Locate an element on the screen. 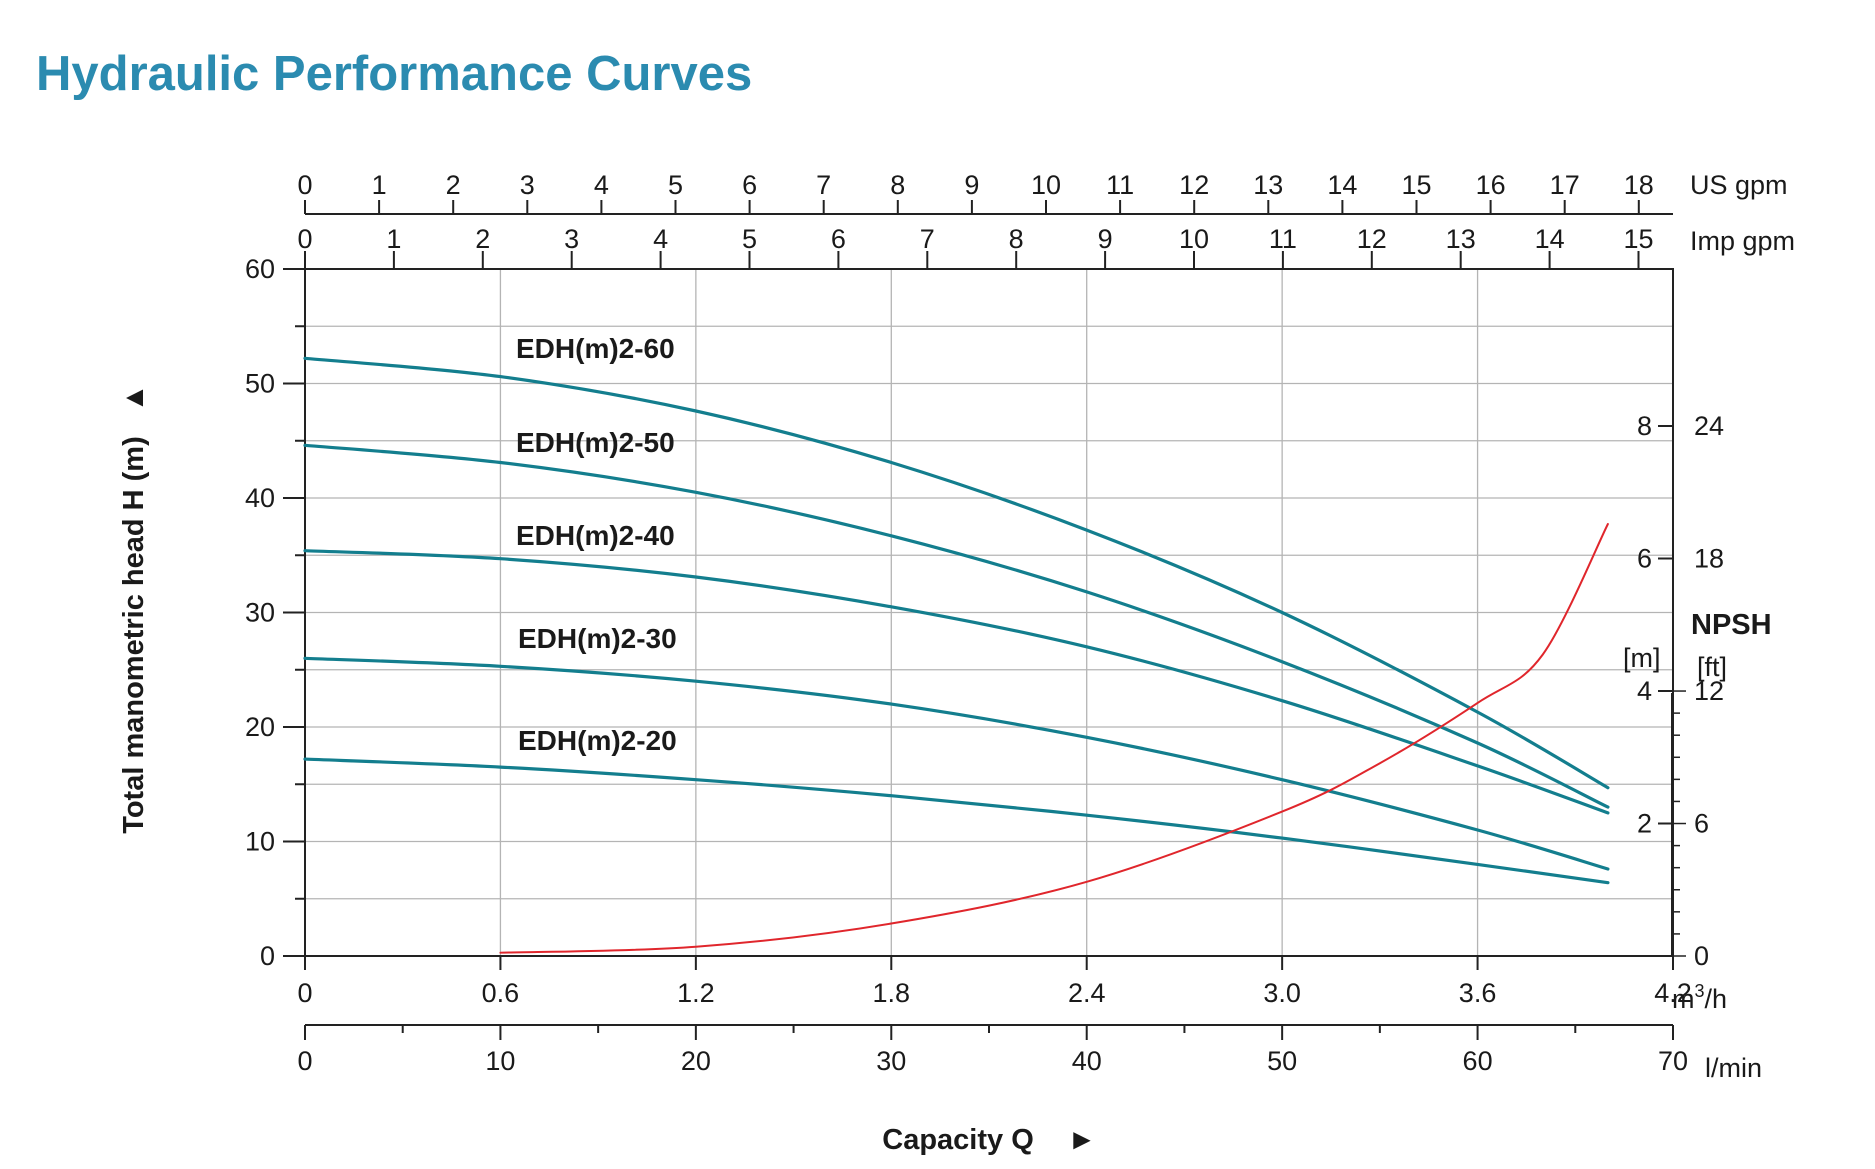 The height and width of the screenshot is (1169, 1875). us-gpm-tick-label: 7 is located at coordinates (823, 185).